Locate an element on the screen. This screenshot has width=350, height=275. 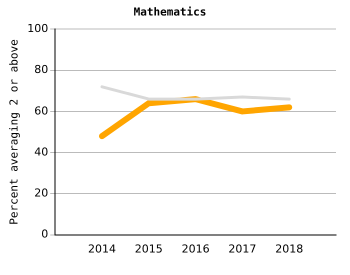
x-tick-label: 2014 is located at coordinates (102, 249).